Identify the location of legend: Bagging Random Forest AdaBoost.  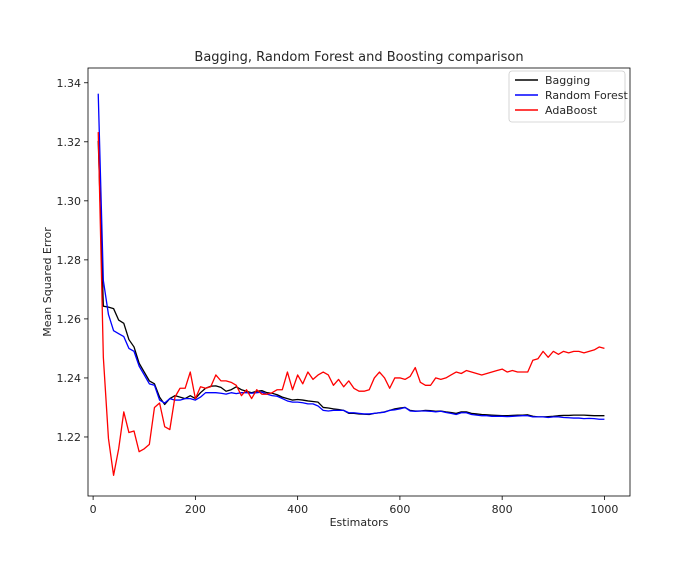
(568, 96).